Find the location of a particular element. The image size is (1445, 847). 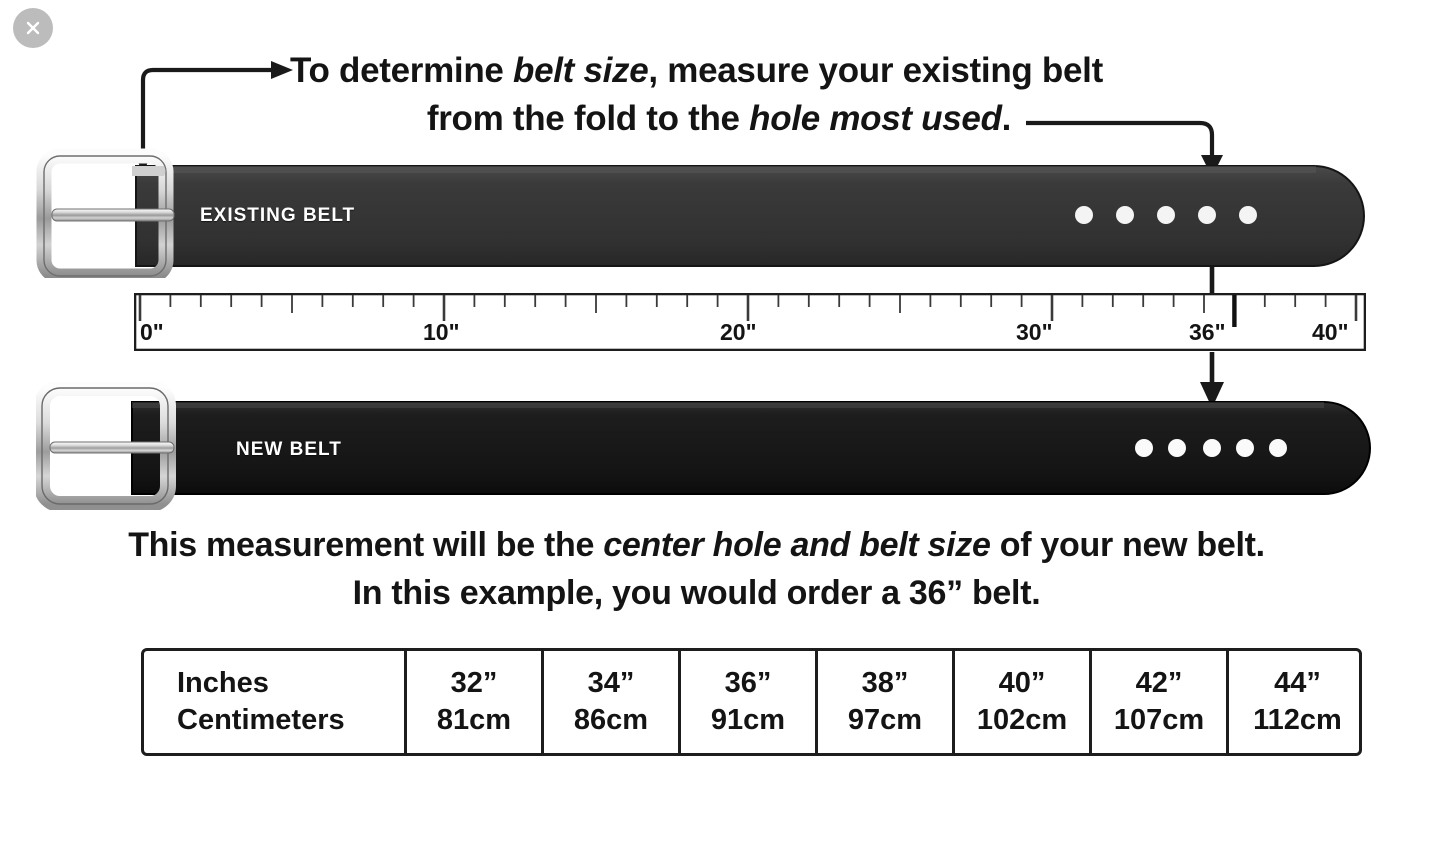

ruler-graphic is located at coordinates (750, 322).